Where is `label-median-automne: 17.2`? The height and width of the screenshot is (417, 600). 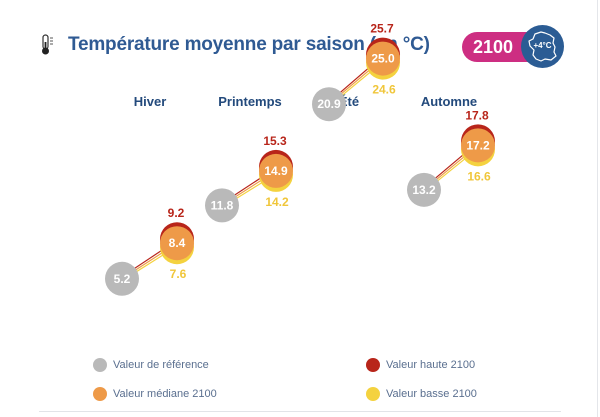 label-median-automne: 17.2 is located at coordinates (478, 145).